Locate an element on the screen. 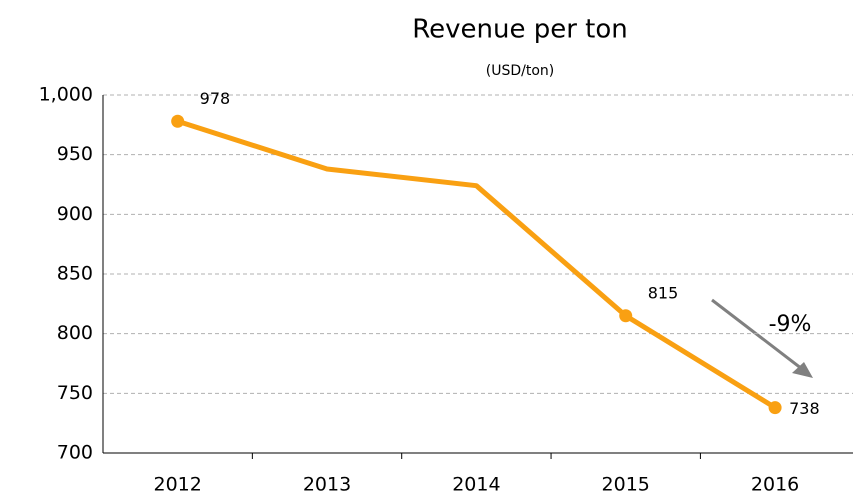 Image resolution: width=867 pixels, height=499 pixels. y-tick-label: 850 is located at coordinates (75, 274).